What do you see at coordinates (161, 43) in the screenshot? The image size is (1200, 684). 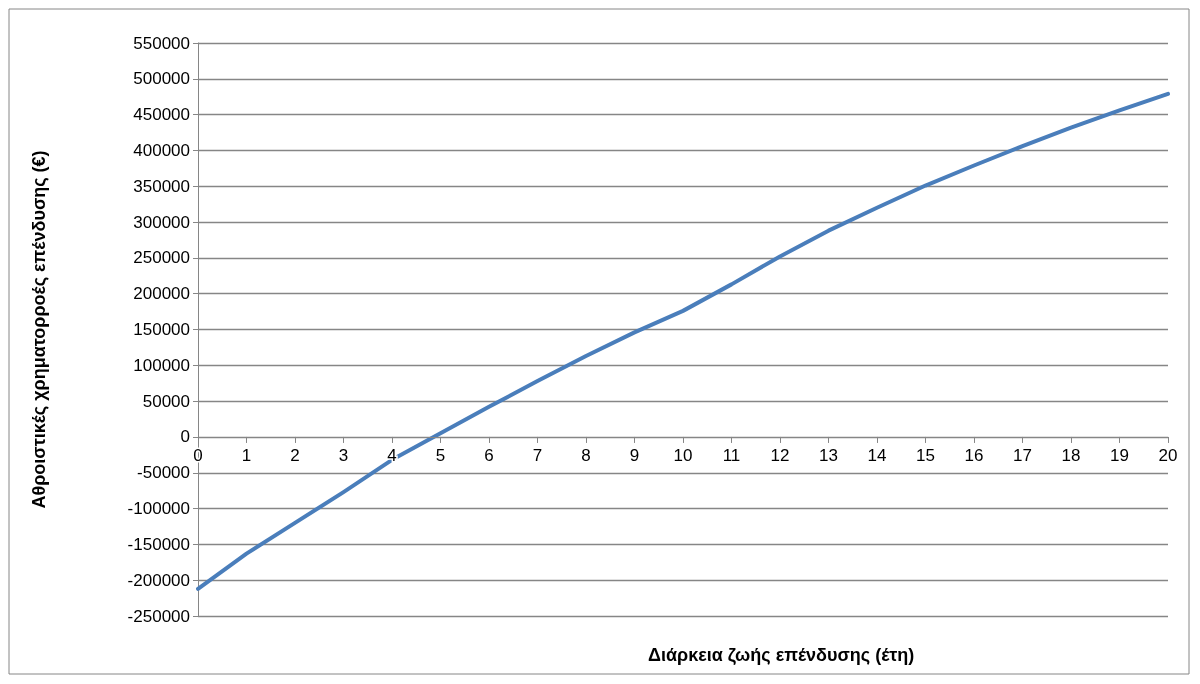 I see `y-tick-label: 550000` at bounding box center [161, 43].